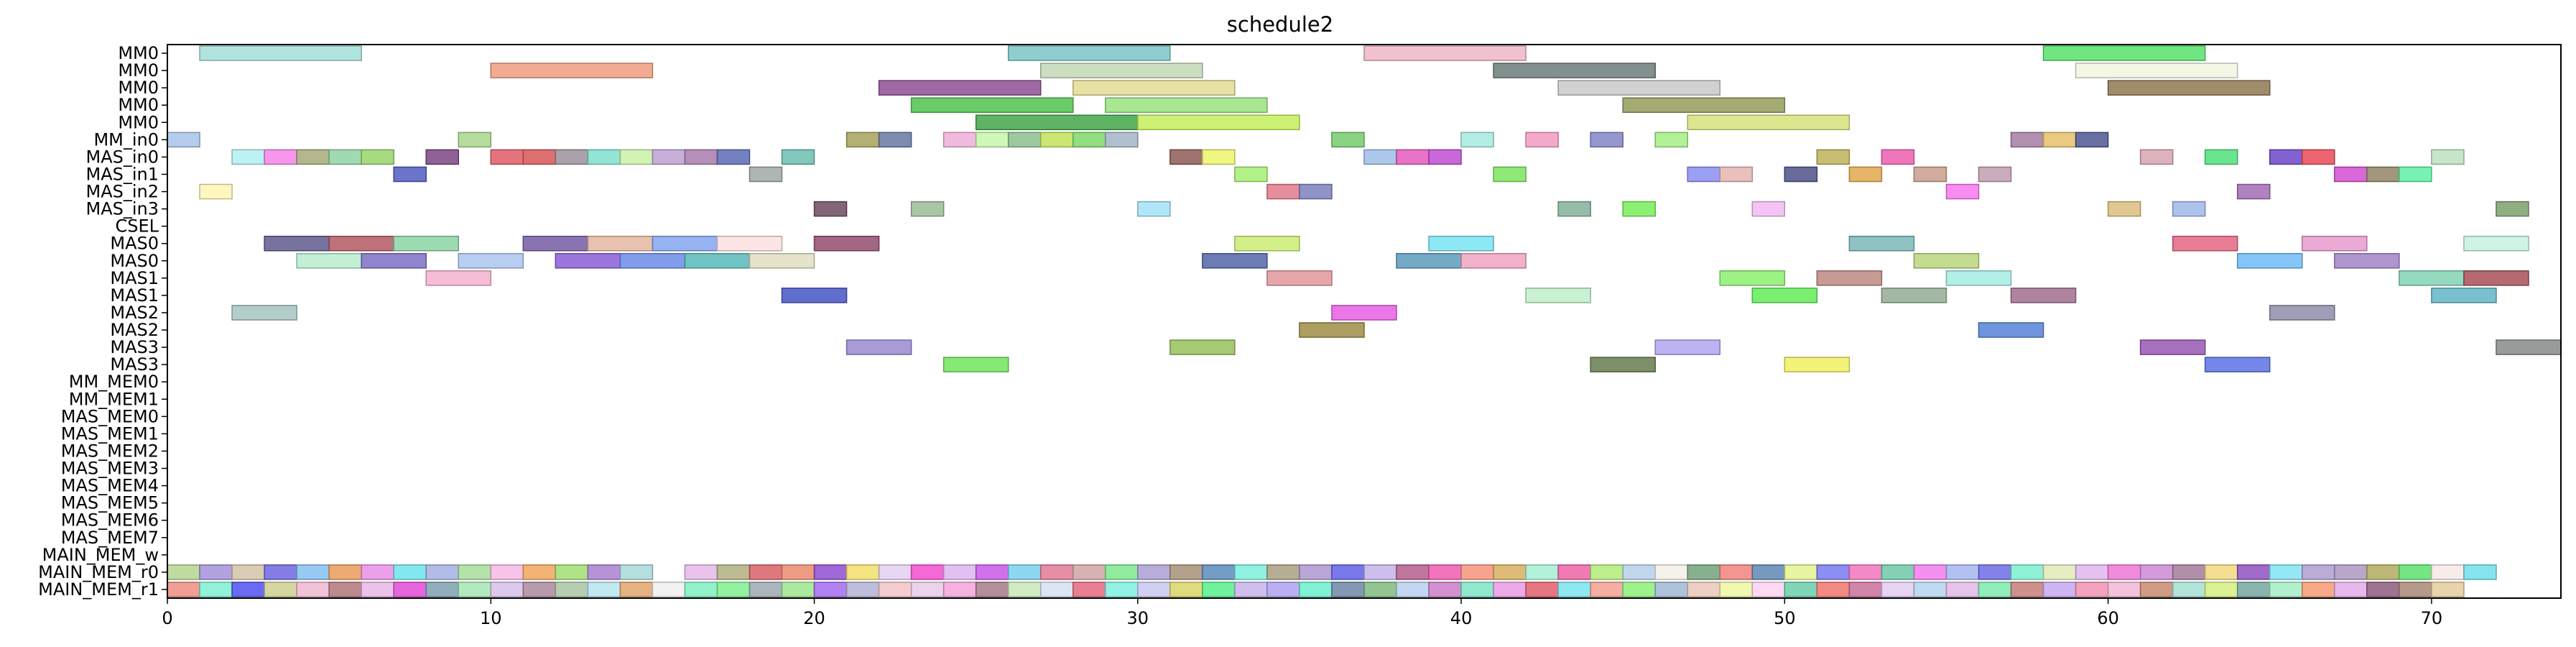 Image resolution: width=2576 pixels, height=647 pixels. Describe the element at coordinates (1280, 24) in the screenshot. I see `chart-title: schedule2` at that location.